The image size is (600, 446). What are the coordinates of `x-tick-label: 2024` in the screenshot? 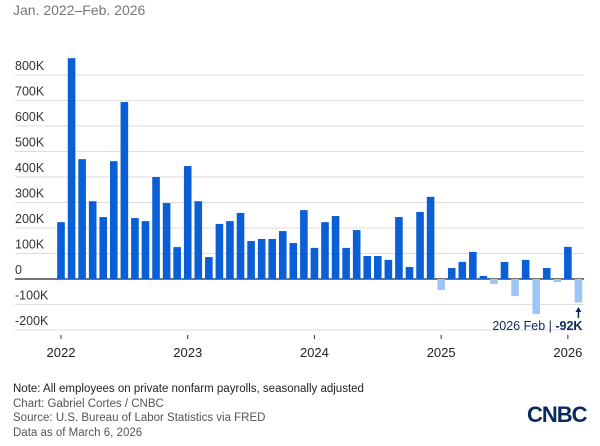 It's located at (314, 352).